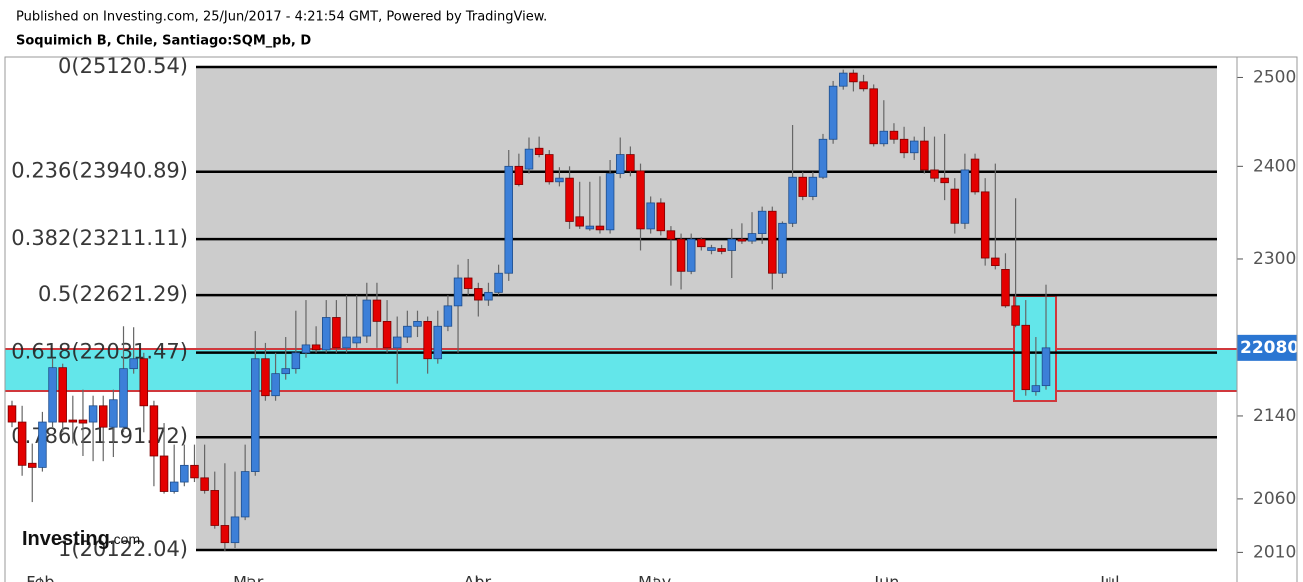 Image resolution: width=1303 pixels, height=582 pixels. I want to click on y-tick-label: 21400, so click(1278, 416).